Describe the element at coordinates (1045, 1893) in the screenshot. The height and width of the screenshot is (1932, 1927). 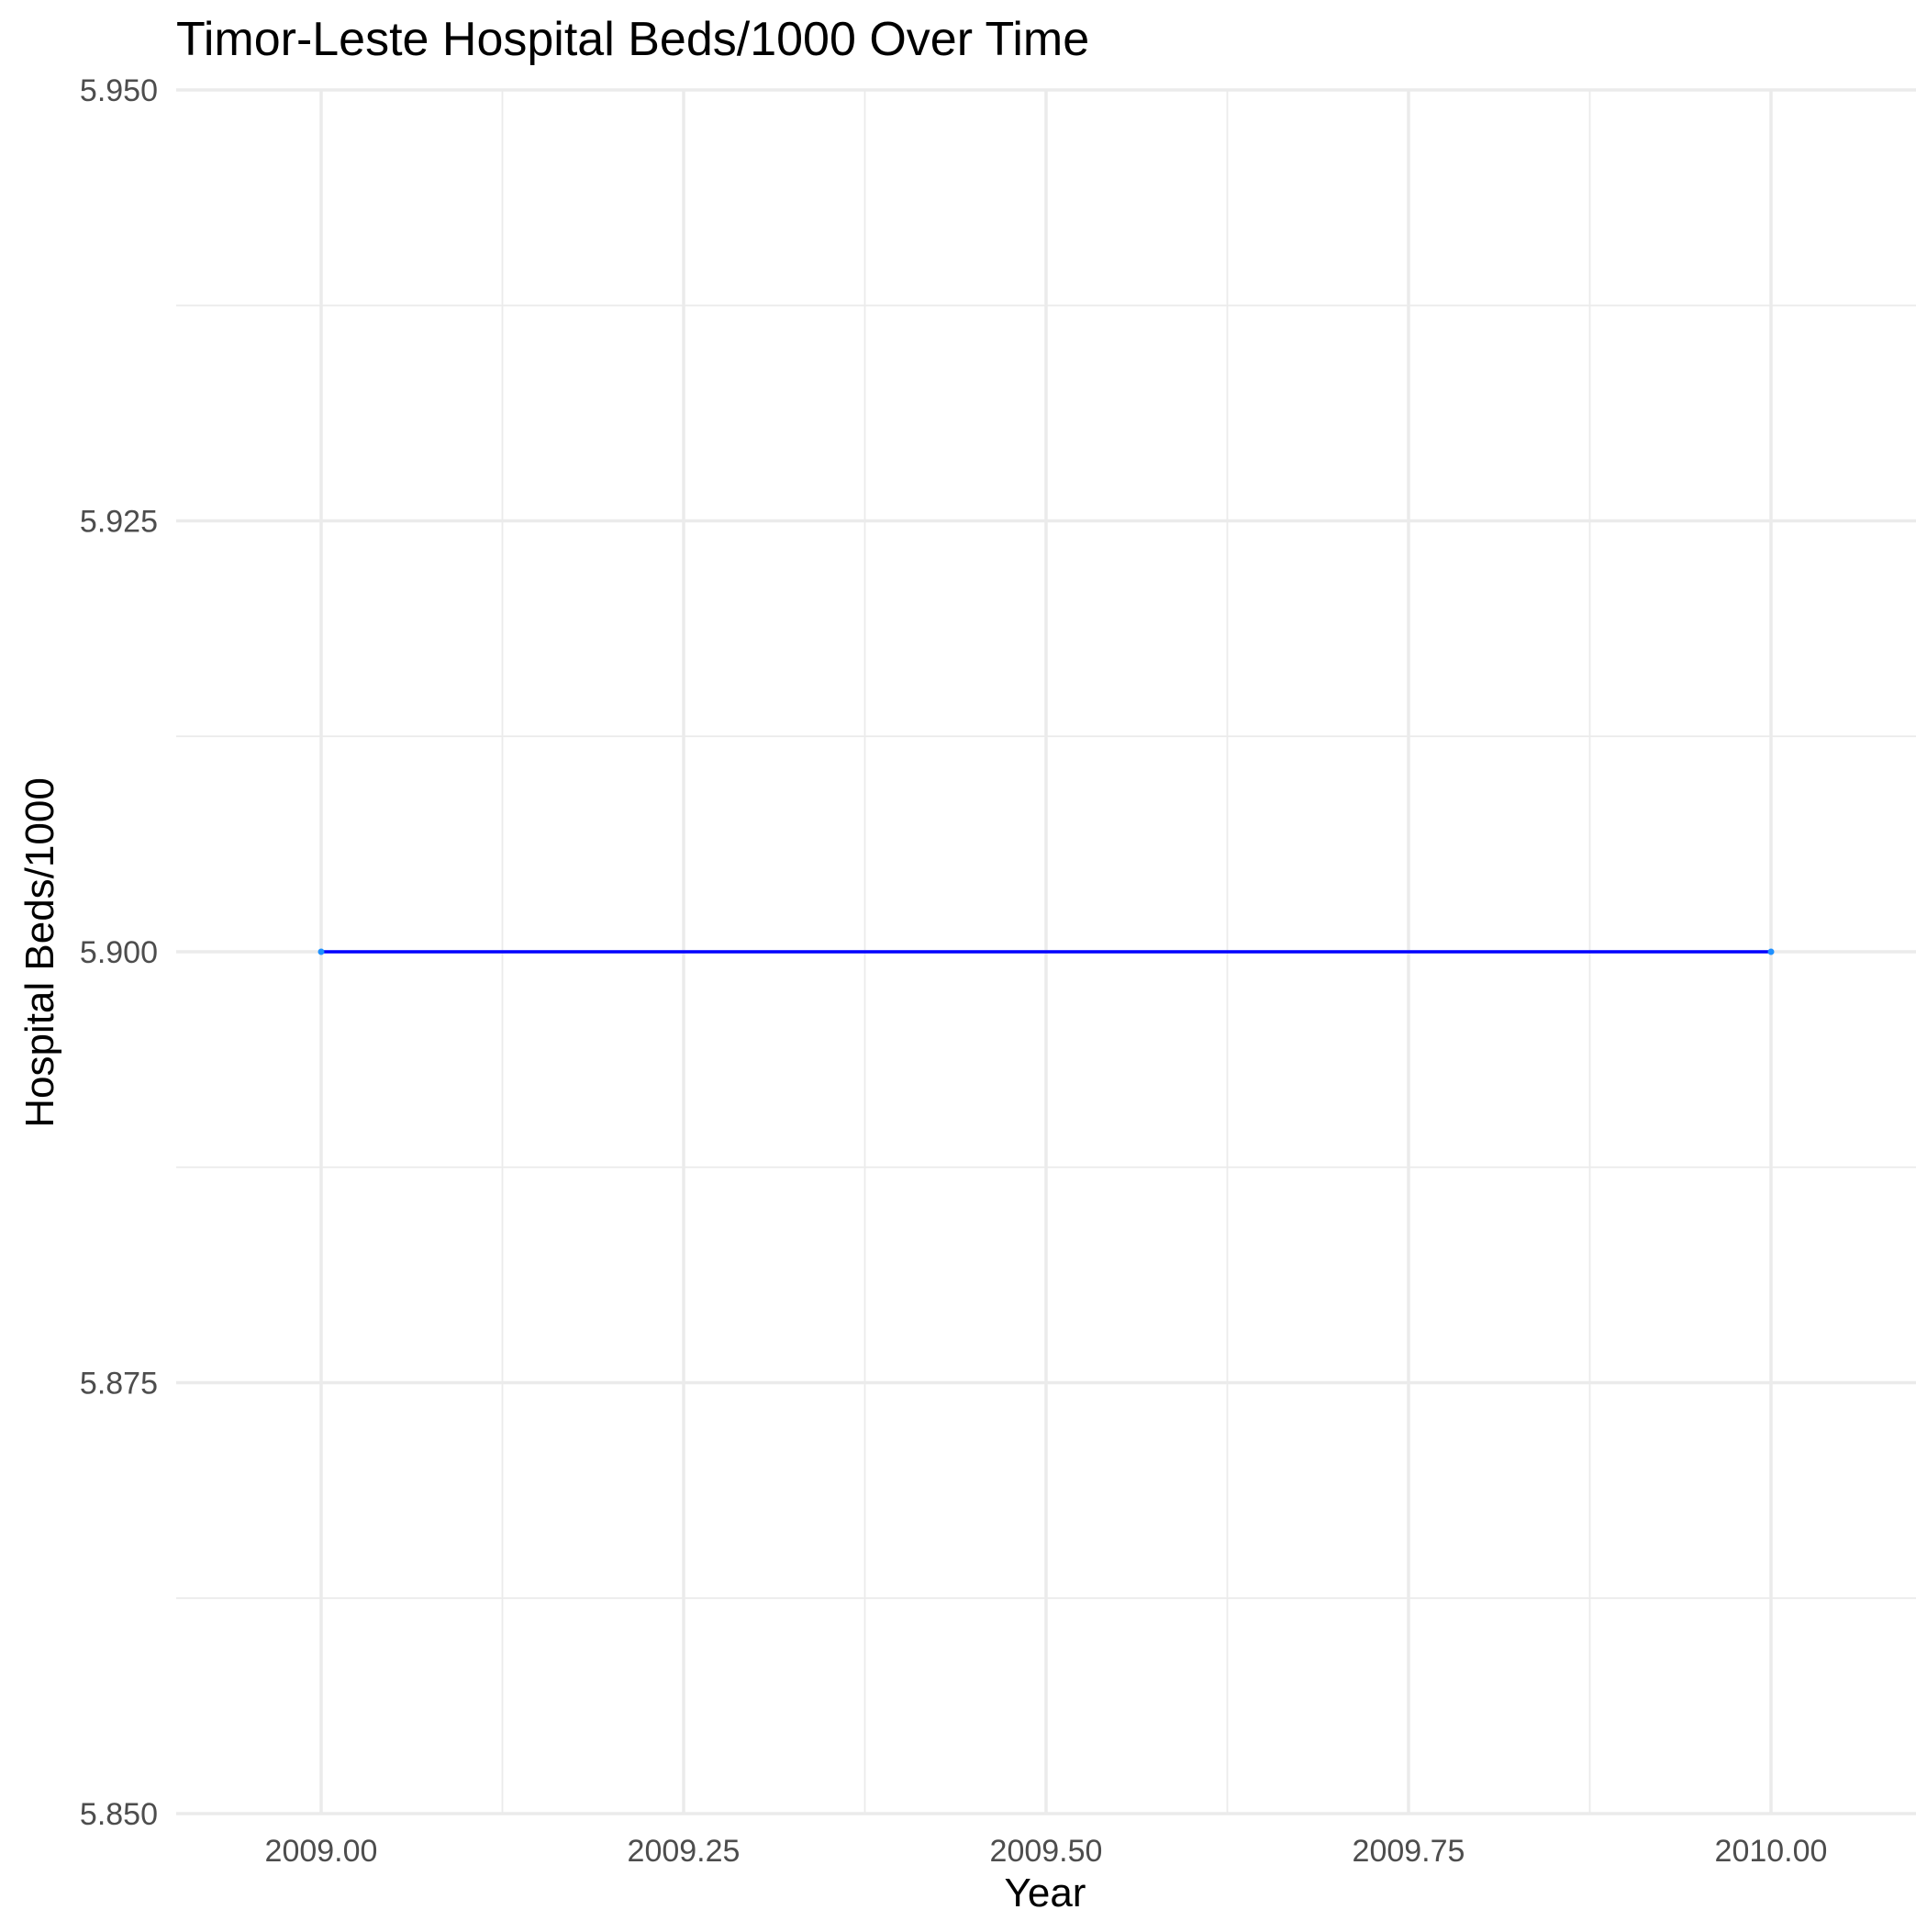
I see `x-axis-title: Year` at that location.